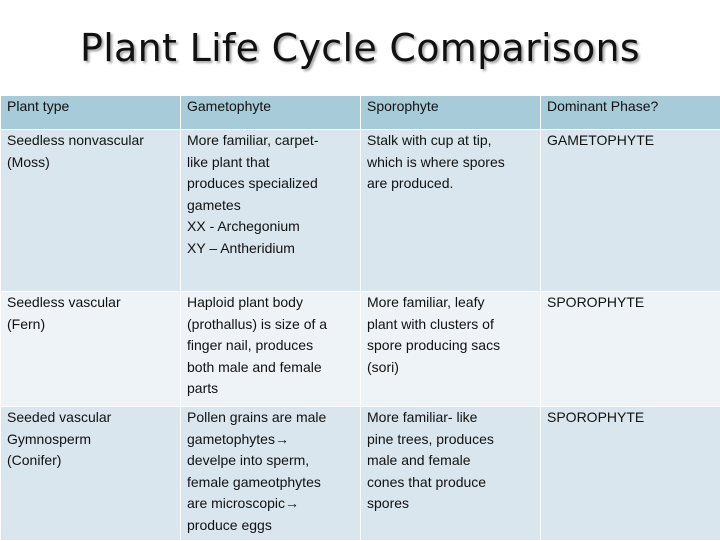 This screenshot has width=720, height=541. What do you see at coordinates (270, 368) in the screenshot?
I see `cell-line: both male and female` at bounding box center [270, 368].